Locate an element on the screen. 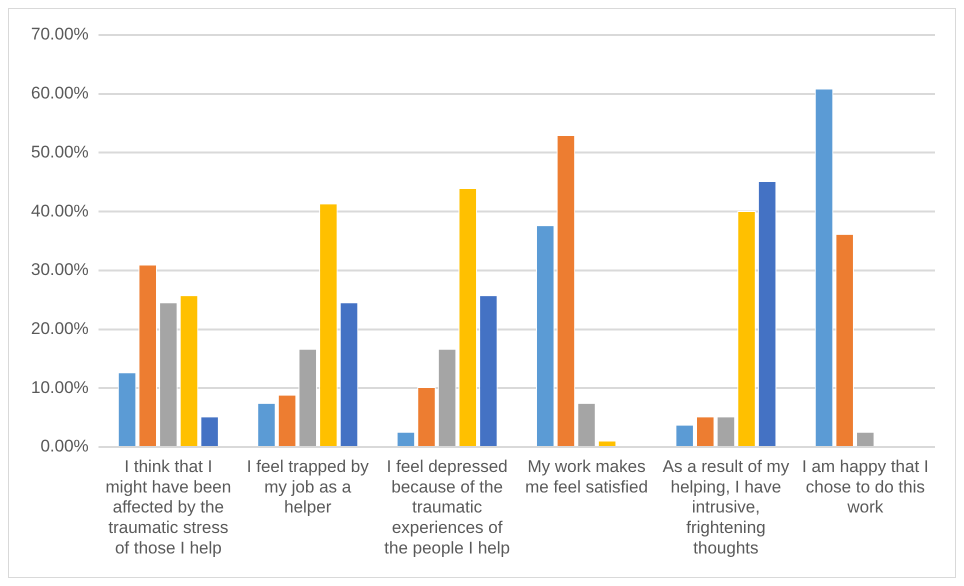 The height and width of the screenshot is (586, 964). y-tick-label: 10.00% is located at coordinates (59, 387).